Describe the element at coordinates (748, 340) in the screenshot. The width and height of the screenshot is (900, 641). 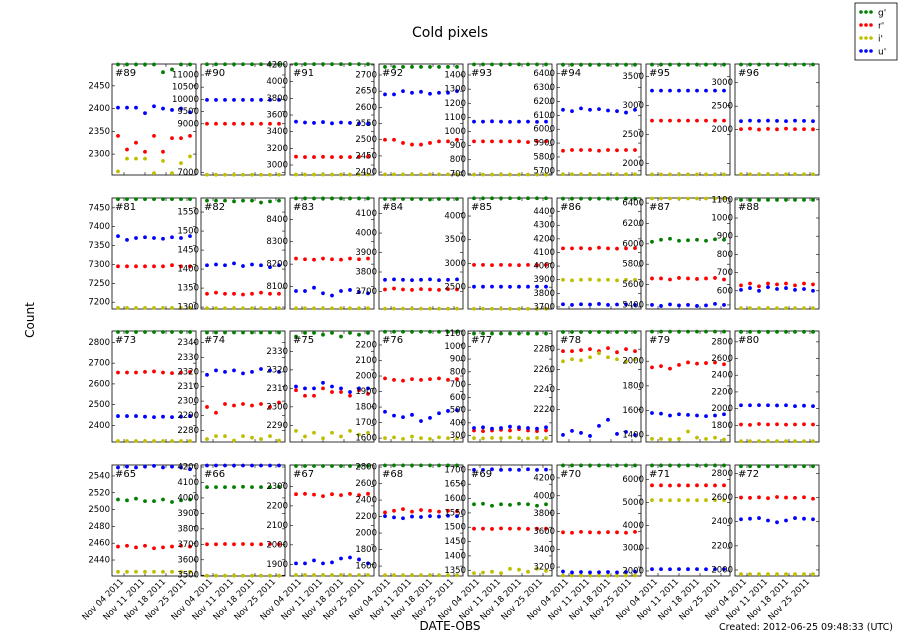
I see `panel-title: #80` at that location.